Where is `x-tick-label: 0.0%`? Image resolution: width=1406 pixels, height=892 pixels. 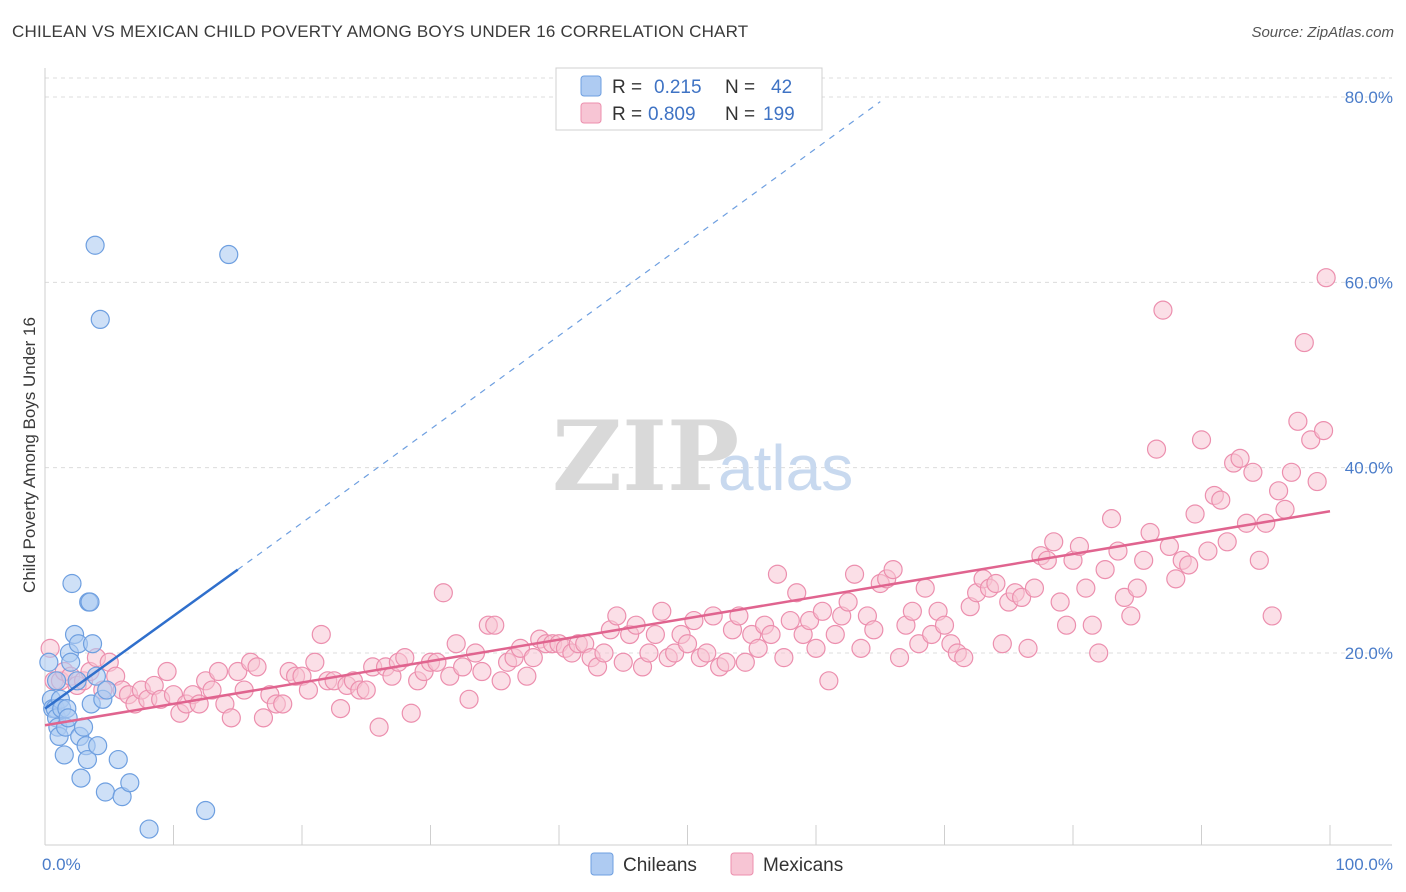
x-tick-label: 0.0% is located at coordinates (61, 864).